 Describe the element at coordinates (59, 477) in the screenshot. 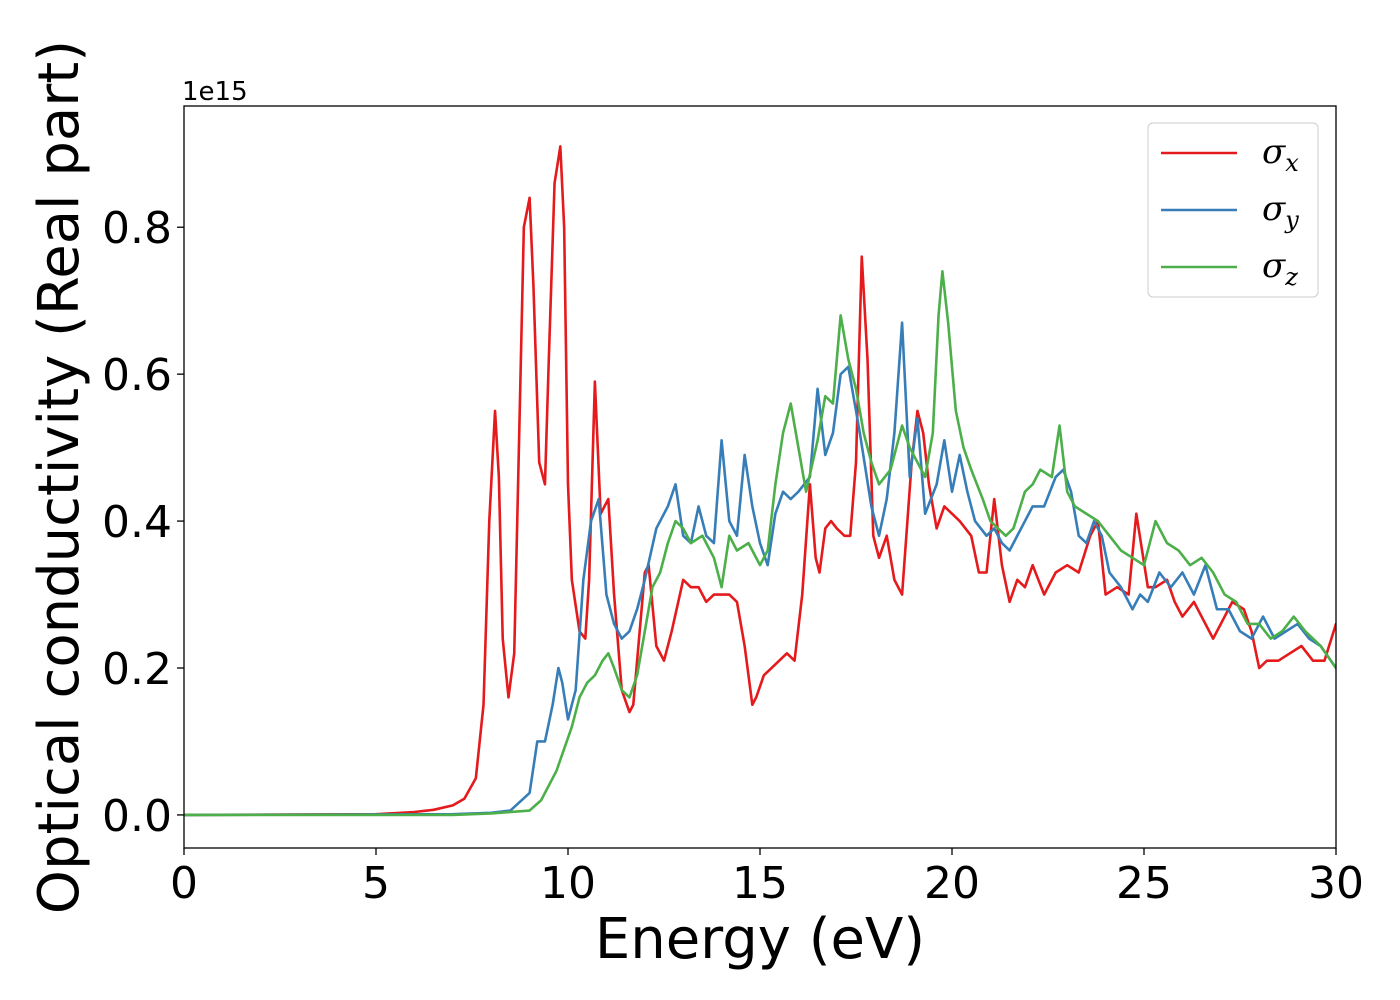

I see `y-axis-title: Optical conductivity (Real part)` at that location.